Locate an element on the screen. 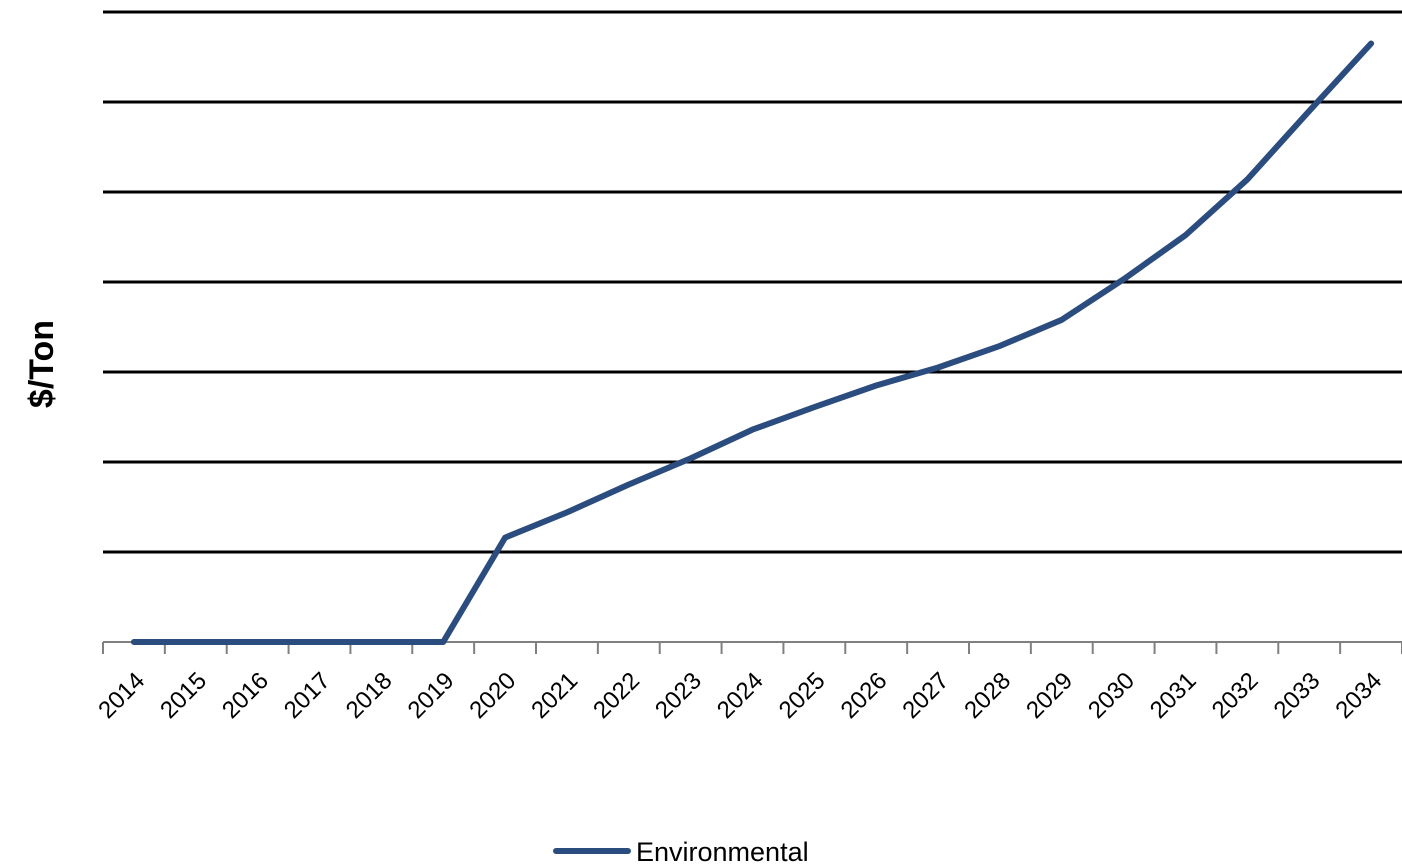 The width and height of the screenshot is (1402, 865). x-tick-label: 2018 is located at coordinates (369, 695).